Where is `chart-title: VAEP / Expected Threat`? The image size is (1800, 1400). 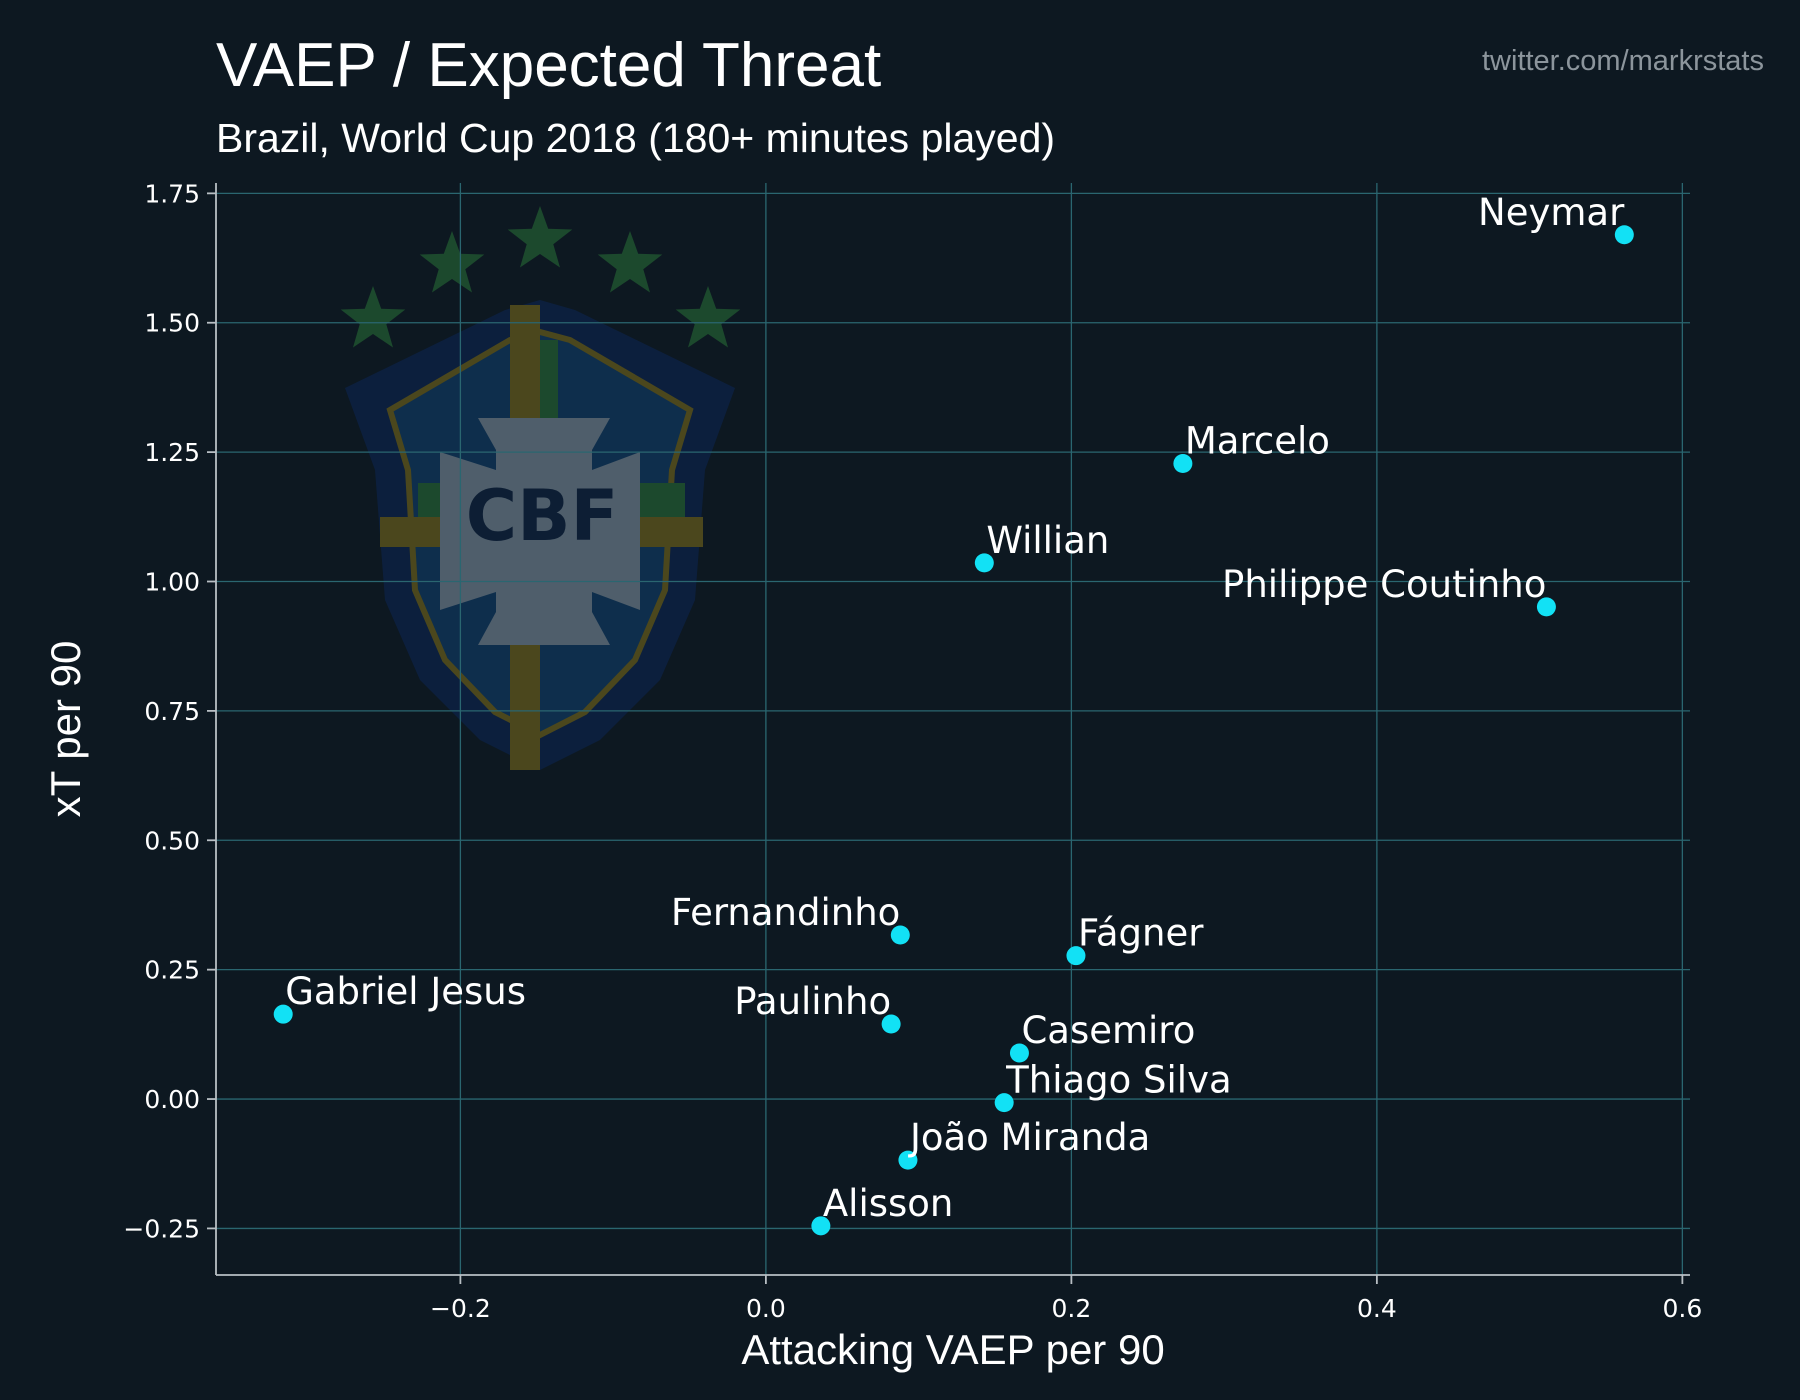
chart-title: VAEP / Expected Threat is located at coordinates (549, 65).